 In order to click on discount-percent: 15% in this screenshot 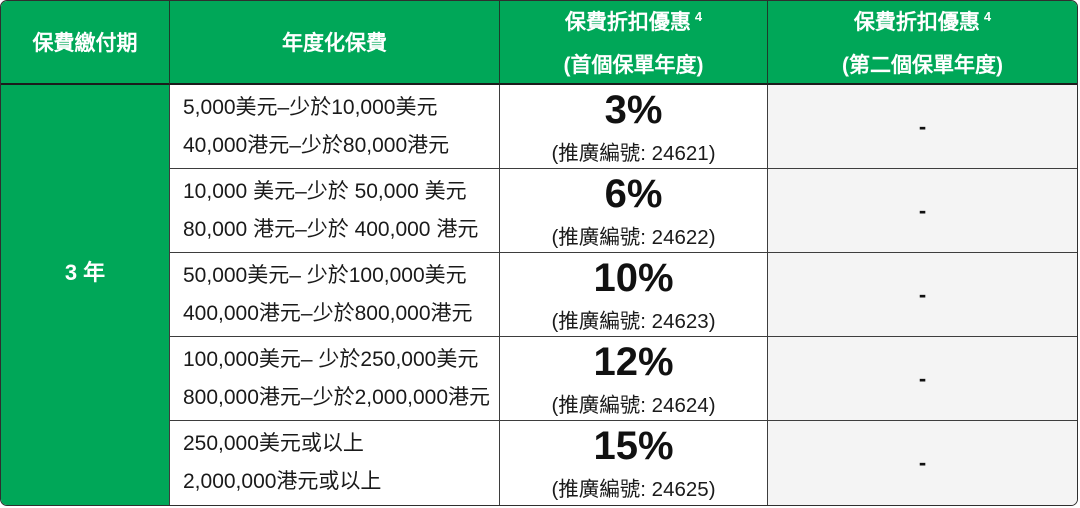, I will do `click(633, 446)`.